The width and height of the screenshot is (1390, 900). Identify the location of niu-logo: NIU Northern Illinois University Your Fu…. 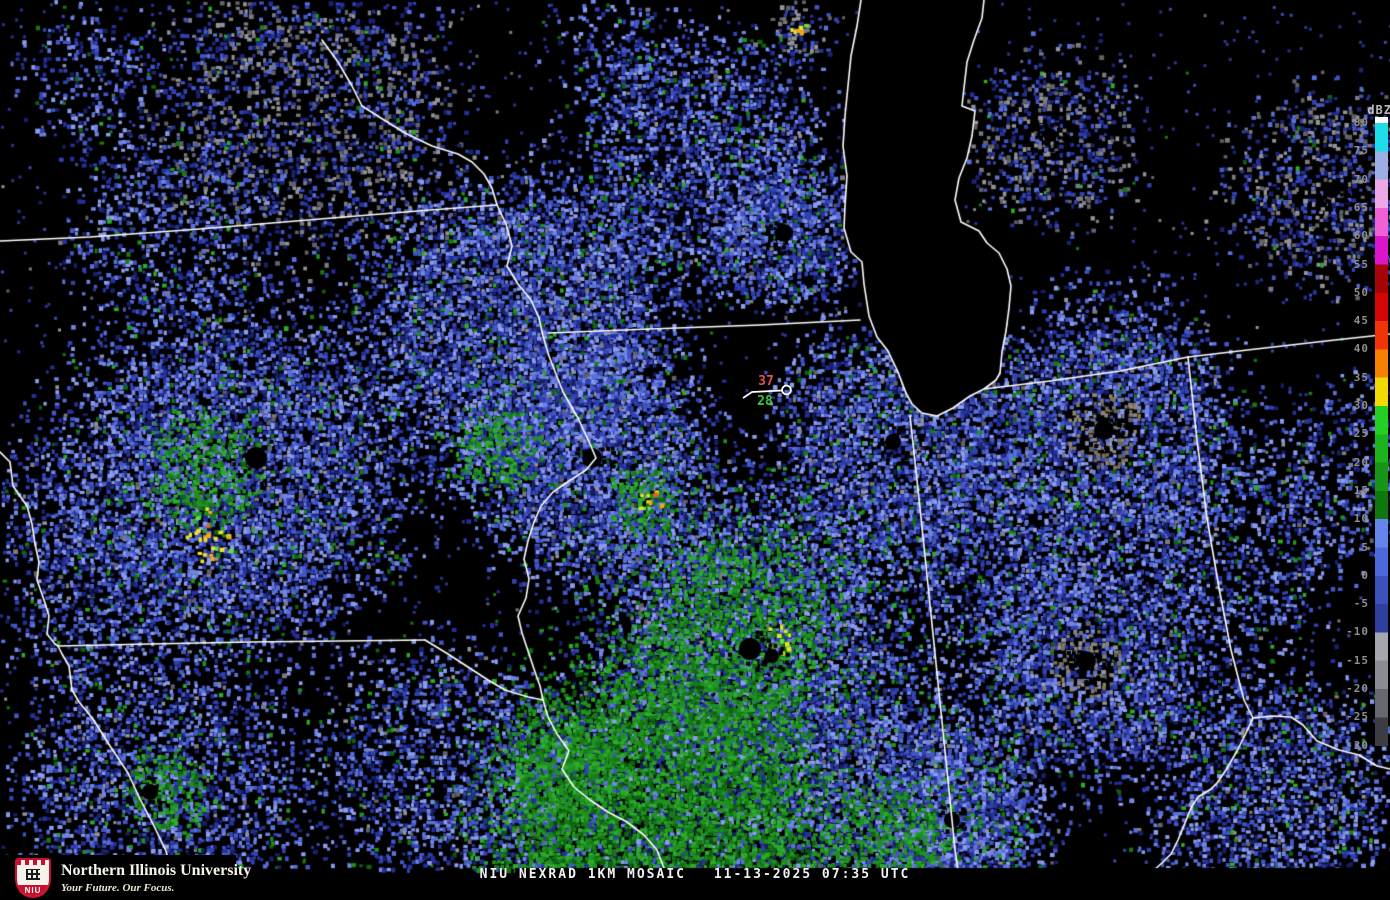
(125, 877).